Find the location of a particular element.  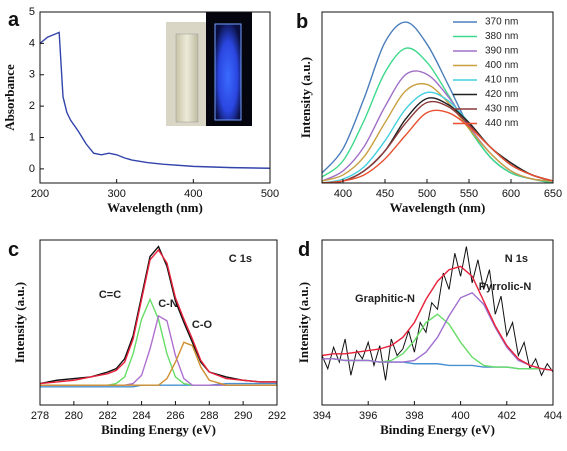

peak-label: C-O is located at coordinates (202, 325).